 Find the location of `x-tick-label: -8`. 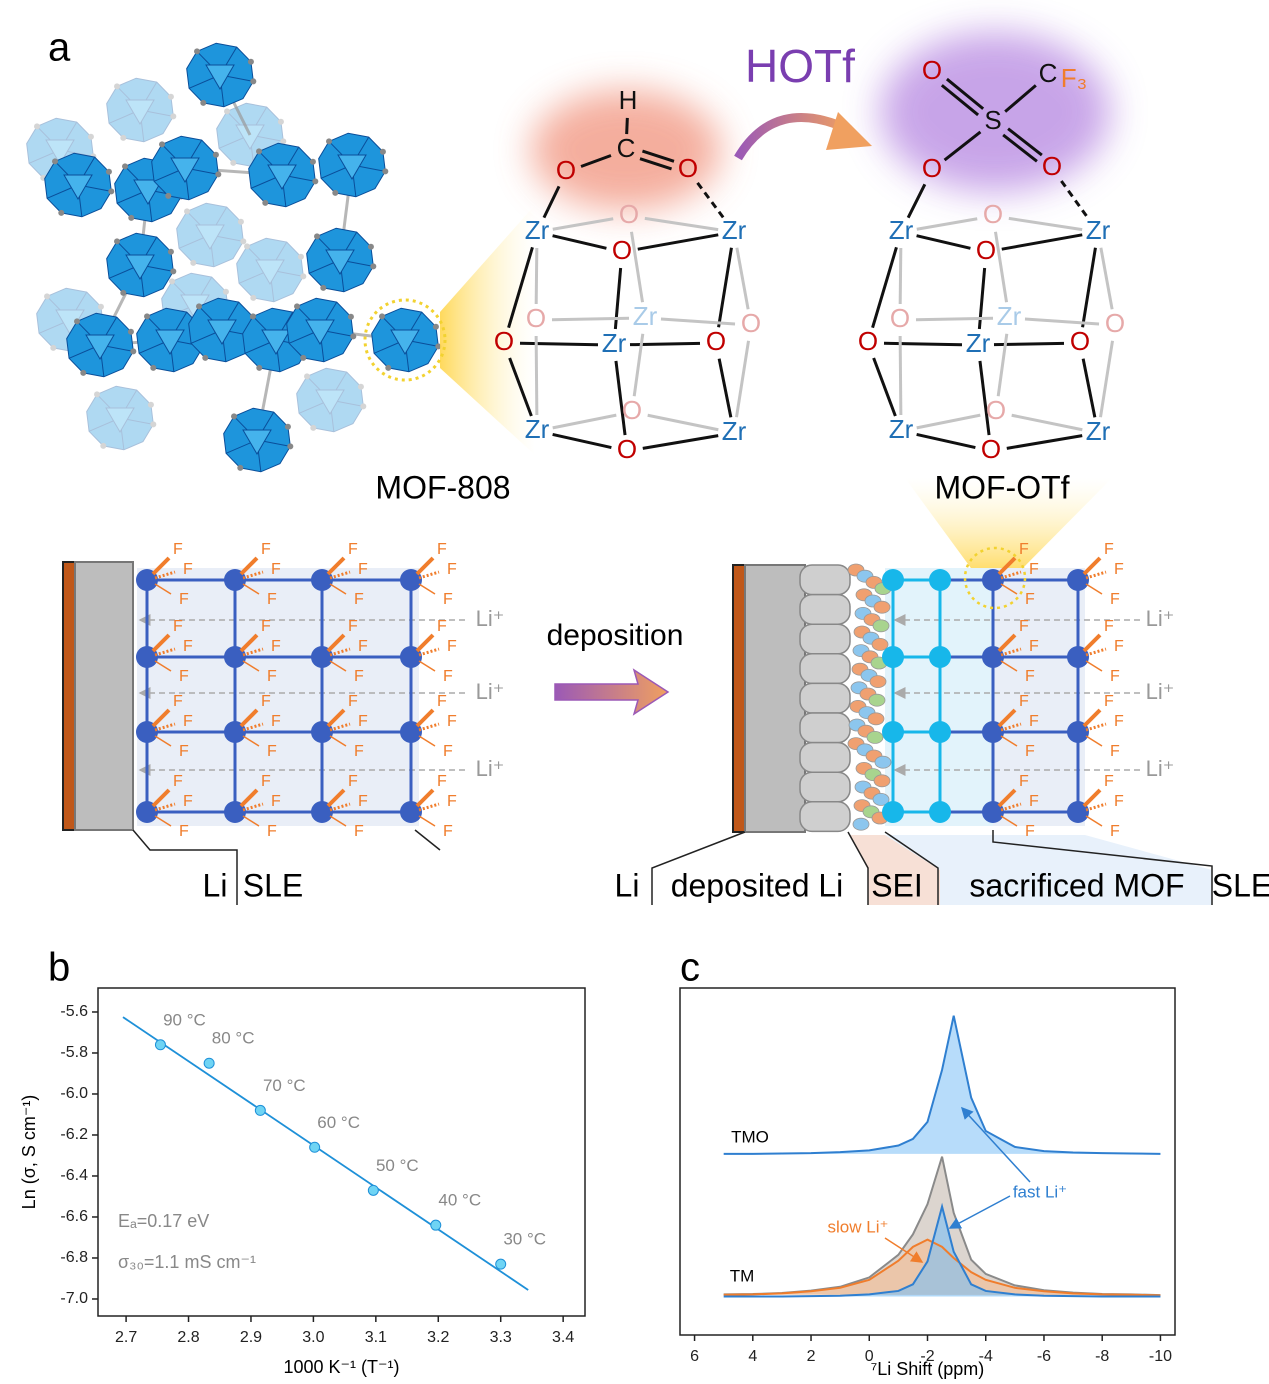

x-tick-label: -8 is located at coordinates (1102, 1356).